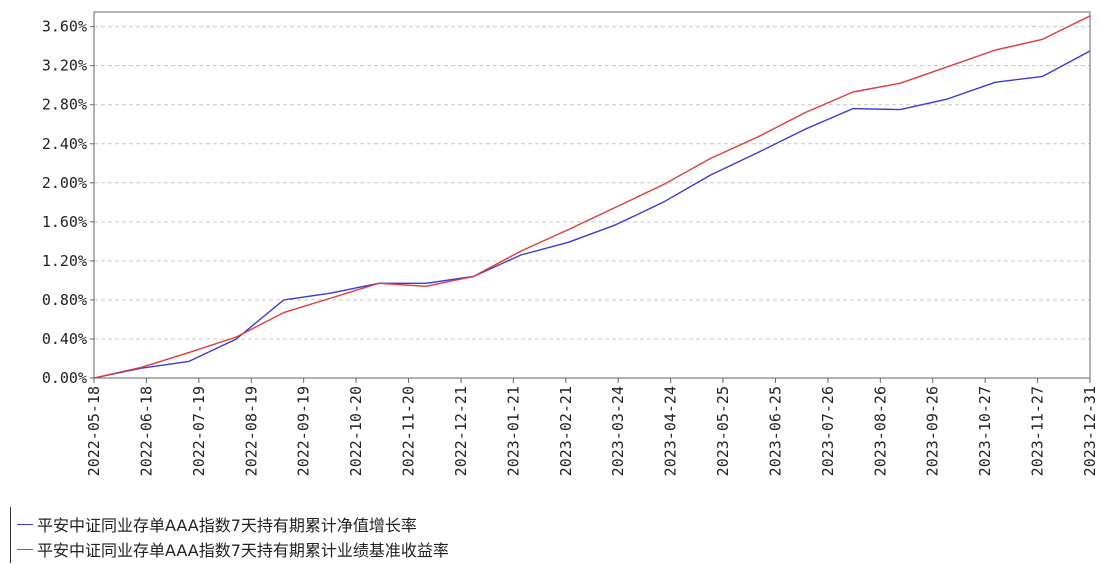  I want to click on y-tick-label: 2.00%, so click(64, 183).